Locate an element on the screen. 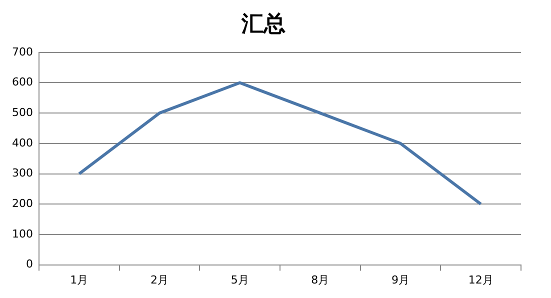  x-tick-label: 2月 is located at coordinates (159, 279).